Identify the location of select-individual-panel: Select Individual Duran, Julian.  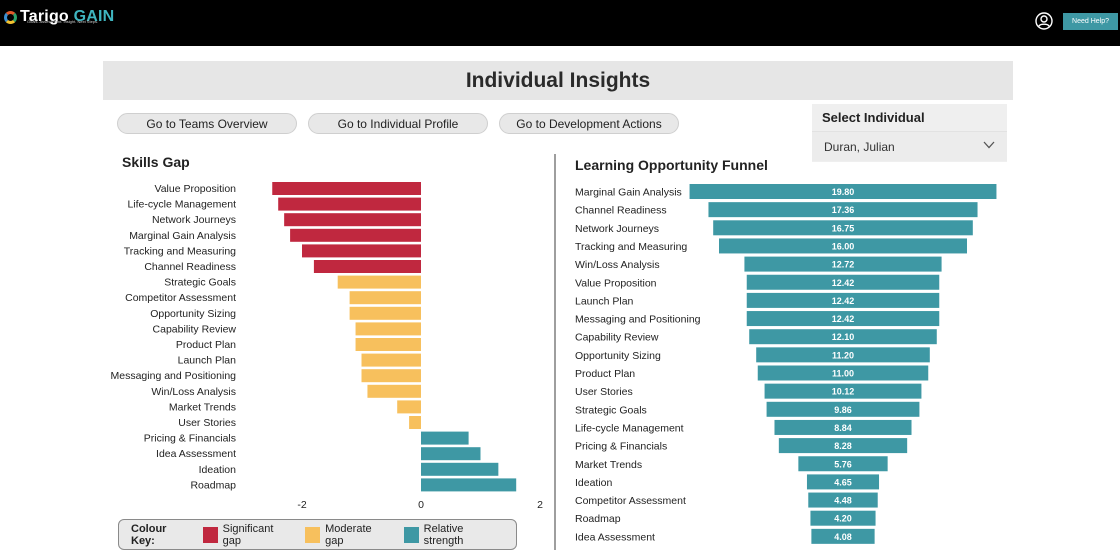
(909, 133).